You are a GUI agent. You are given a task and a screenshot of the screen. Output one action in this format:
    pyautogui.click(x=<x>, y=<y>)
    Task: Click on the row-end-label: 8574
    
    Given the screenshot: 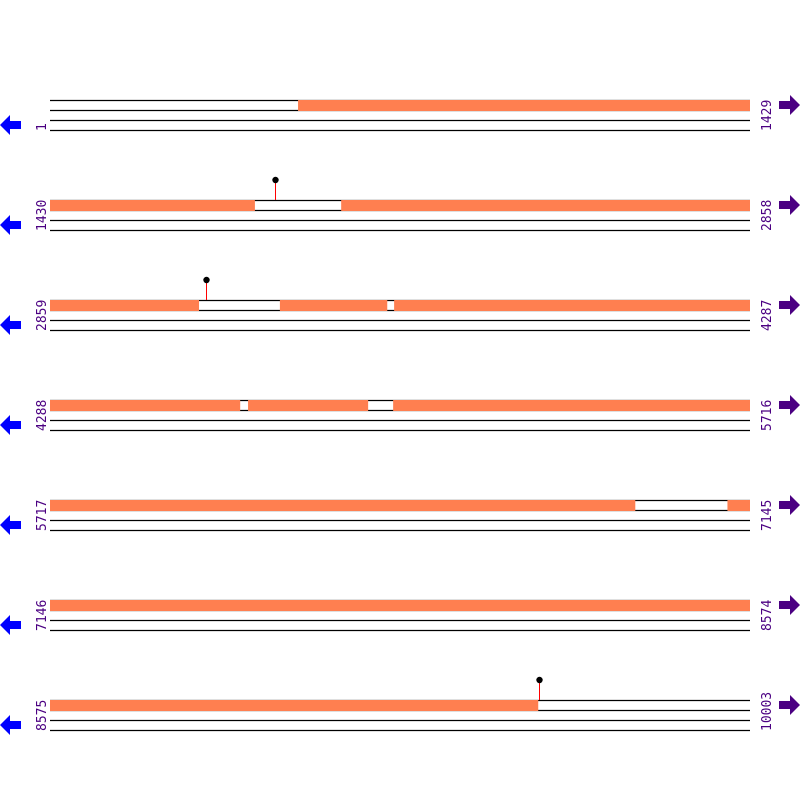 What is the action you would take?
    pyautogui.click(x=767, y=615)
    